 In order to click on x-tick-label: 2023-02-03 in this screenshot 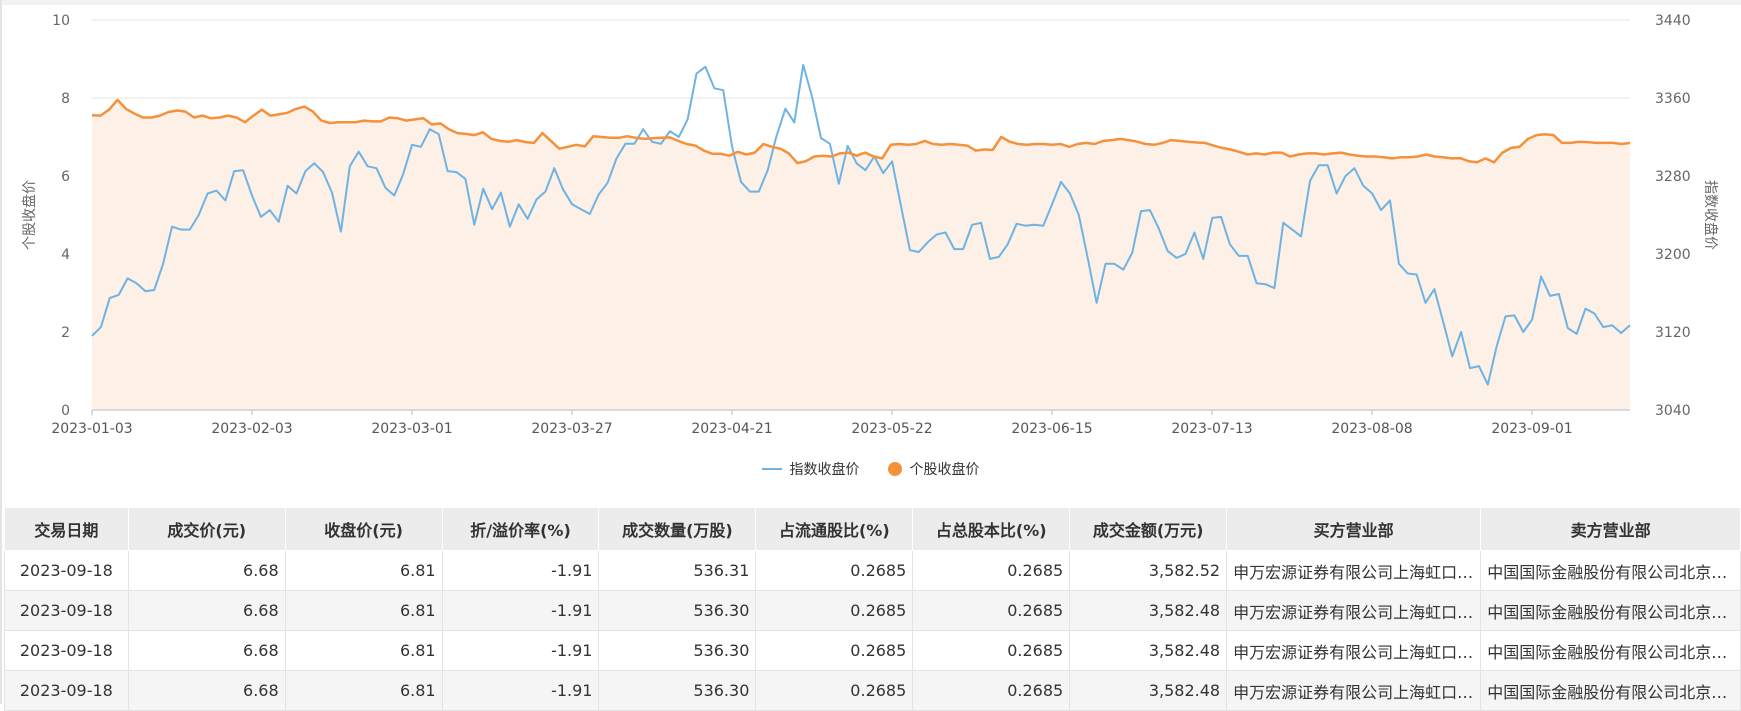, I will do `click(251, 429)`.